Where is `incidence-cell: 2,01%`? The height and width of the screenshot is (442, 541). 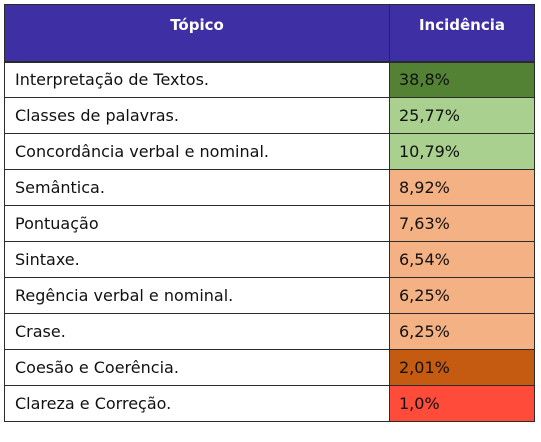
incidence-cell: 2,01% is located at coordinates (462, 367).